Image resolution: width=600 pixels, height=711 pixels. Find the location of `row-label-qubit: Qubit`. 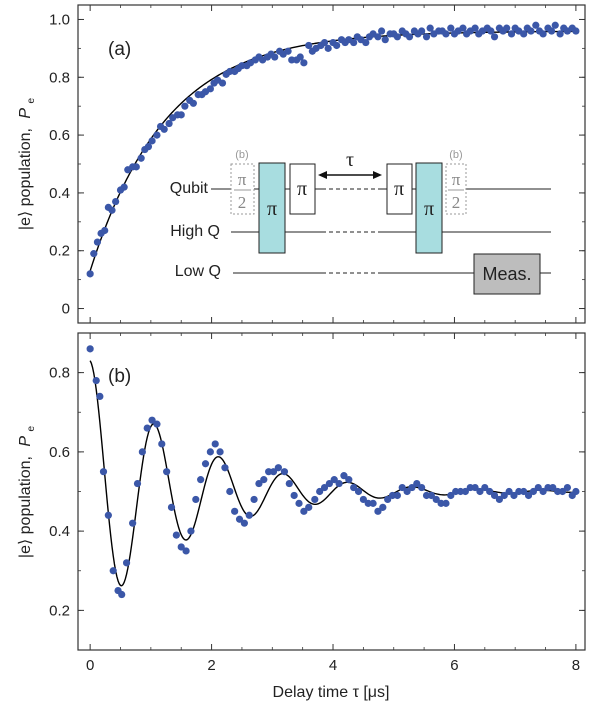

row-label-qubit: Qubit is located at coordinates (189, 188).